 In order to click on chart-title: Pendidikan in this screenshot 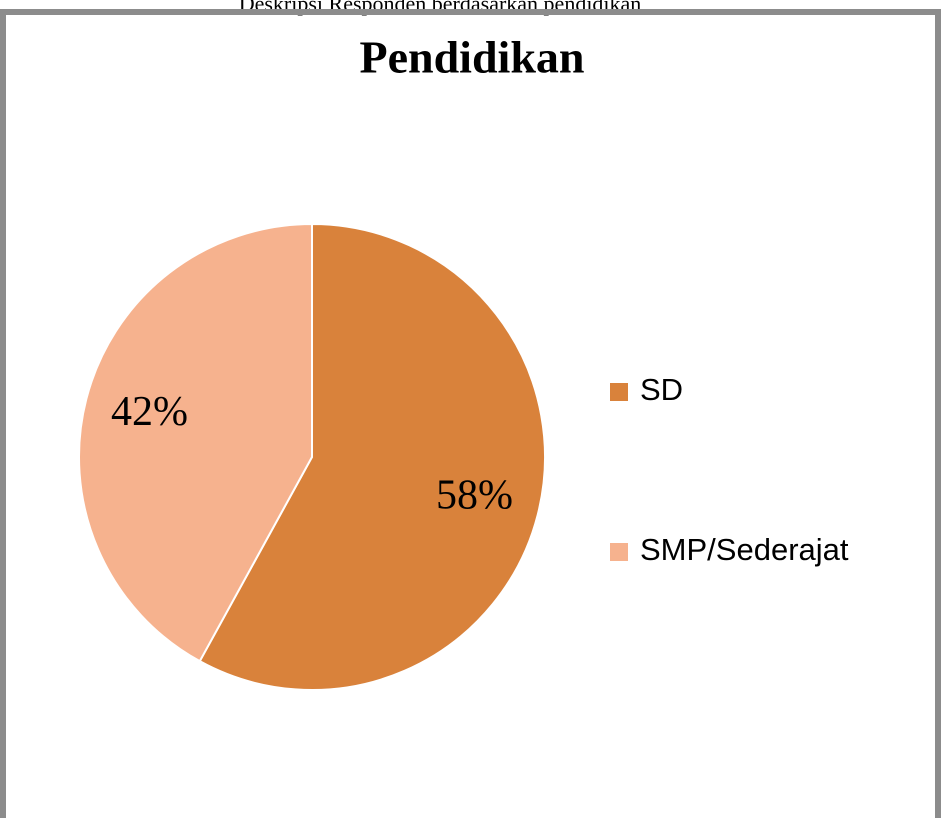, I will do `click(472, 57)`.